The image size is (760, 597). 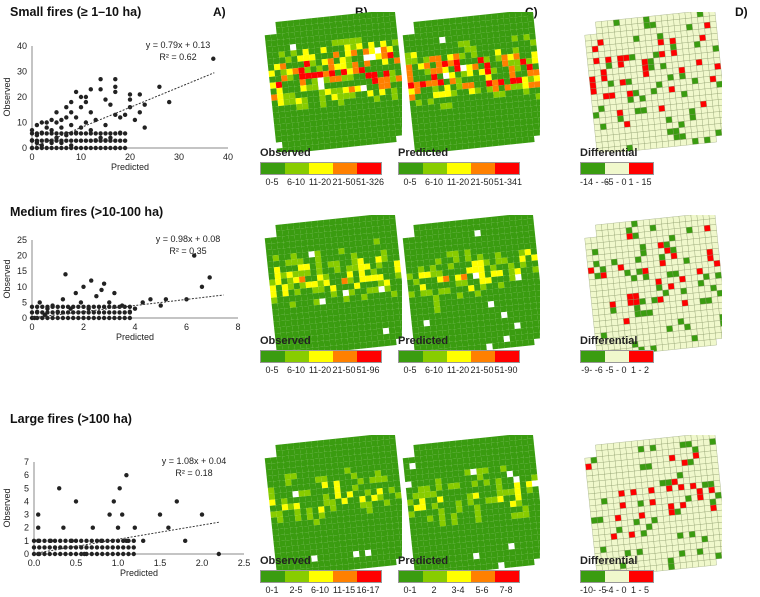 I want to click on legend-label: 6-10, so click(x=319, y=590).